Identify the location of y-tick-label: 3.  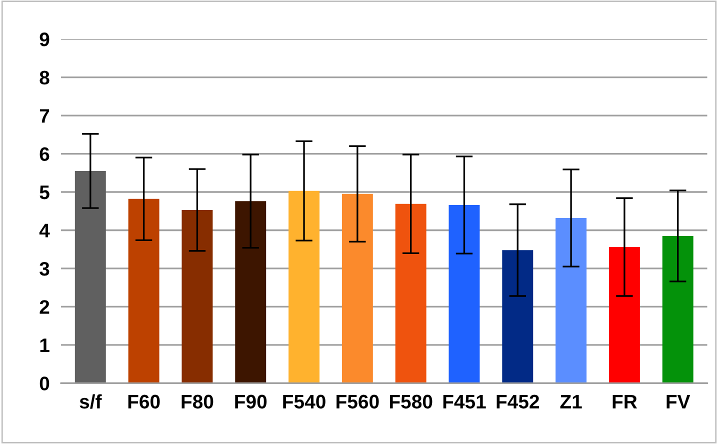
(45, 269).